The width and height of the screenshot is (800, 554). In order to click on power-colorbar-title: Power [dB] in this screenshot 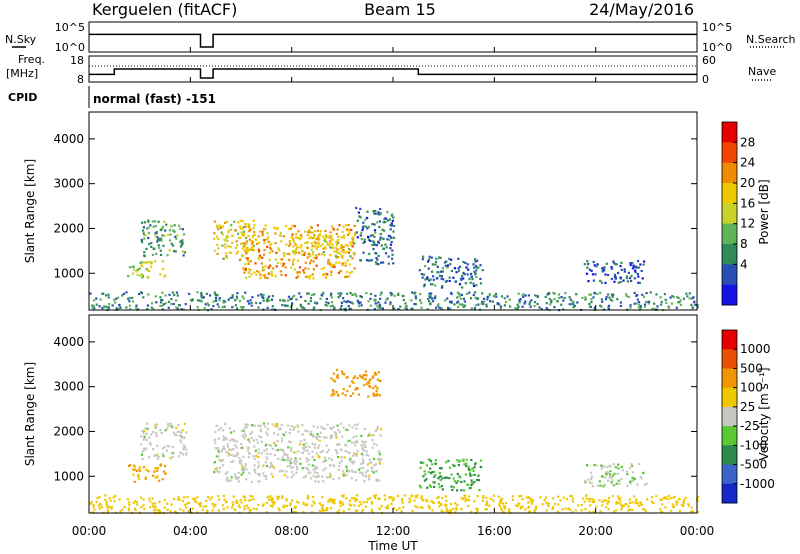, I will do `click(764, 211)`.